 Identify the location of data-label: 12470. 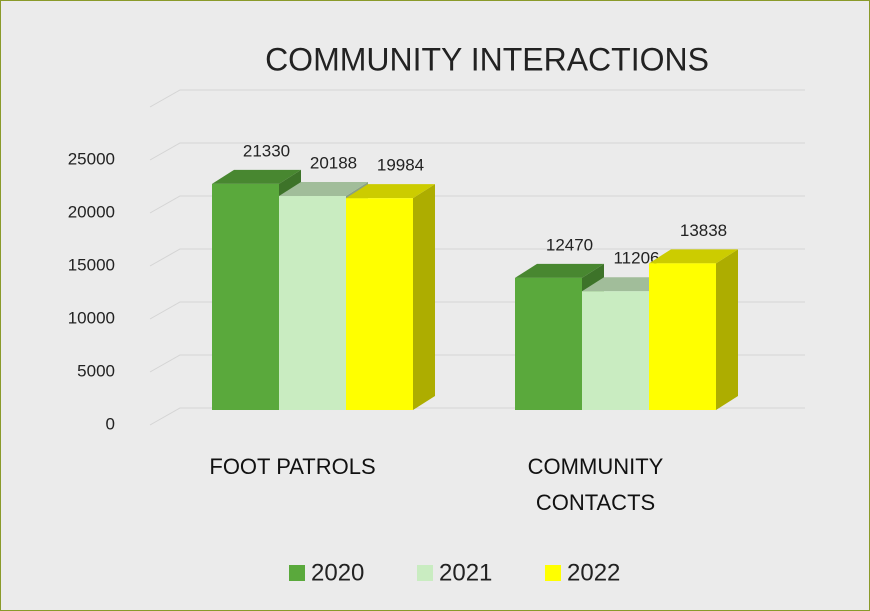
(569, 244).